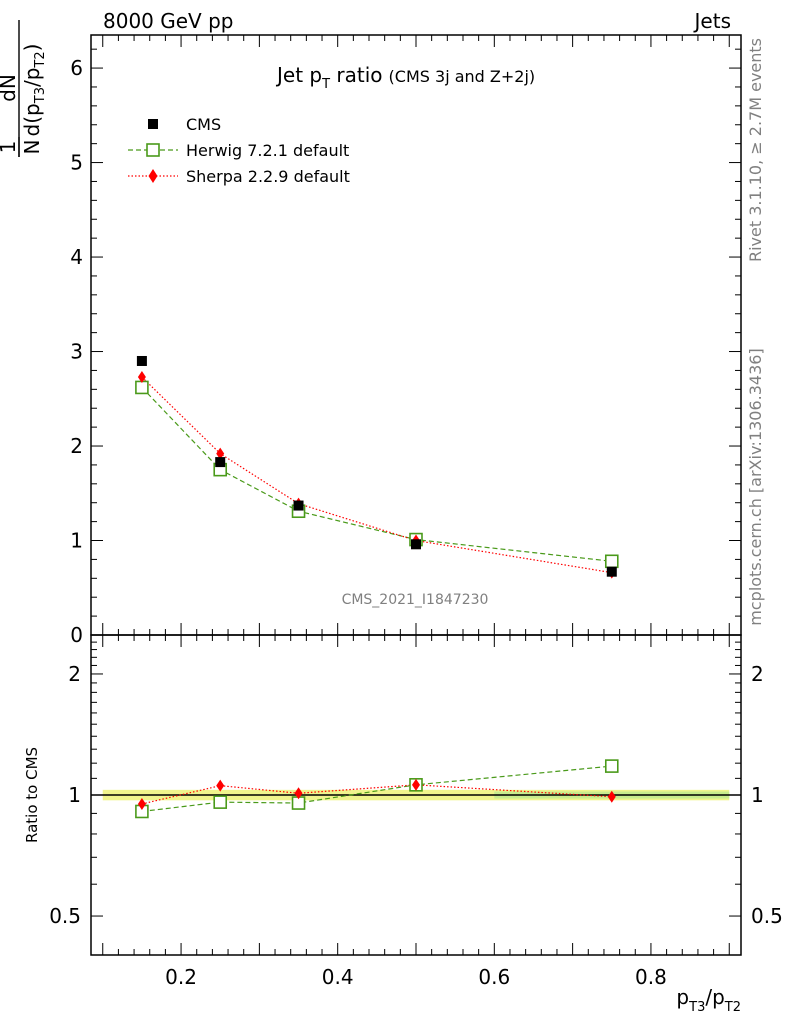 The height and width of the screenshot is (1029, 786). What do you see at coordinates (267, 150) in the screenshot?
I see `legend-label-herwig: Herwig 7.2.1 default` at bounding box center [267, 150].